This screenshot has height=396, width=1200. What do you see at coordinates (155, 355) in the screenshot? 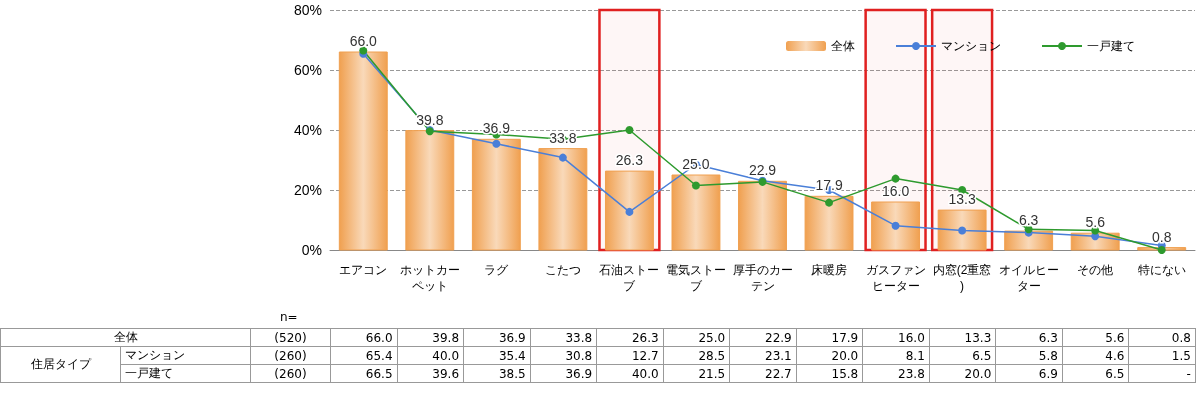
I see `text: マンション` at bounding box center [155, 355].